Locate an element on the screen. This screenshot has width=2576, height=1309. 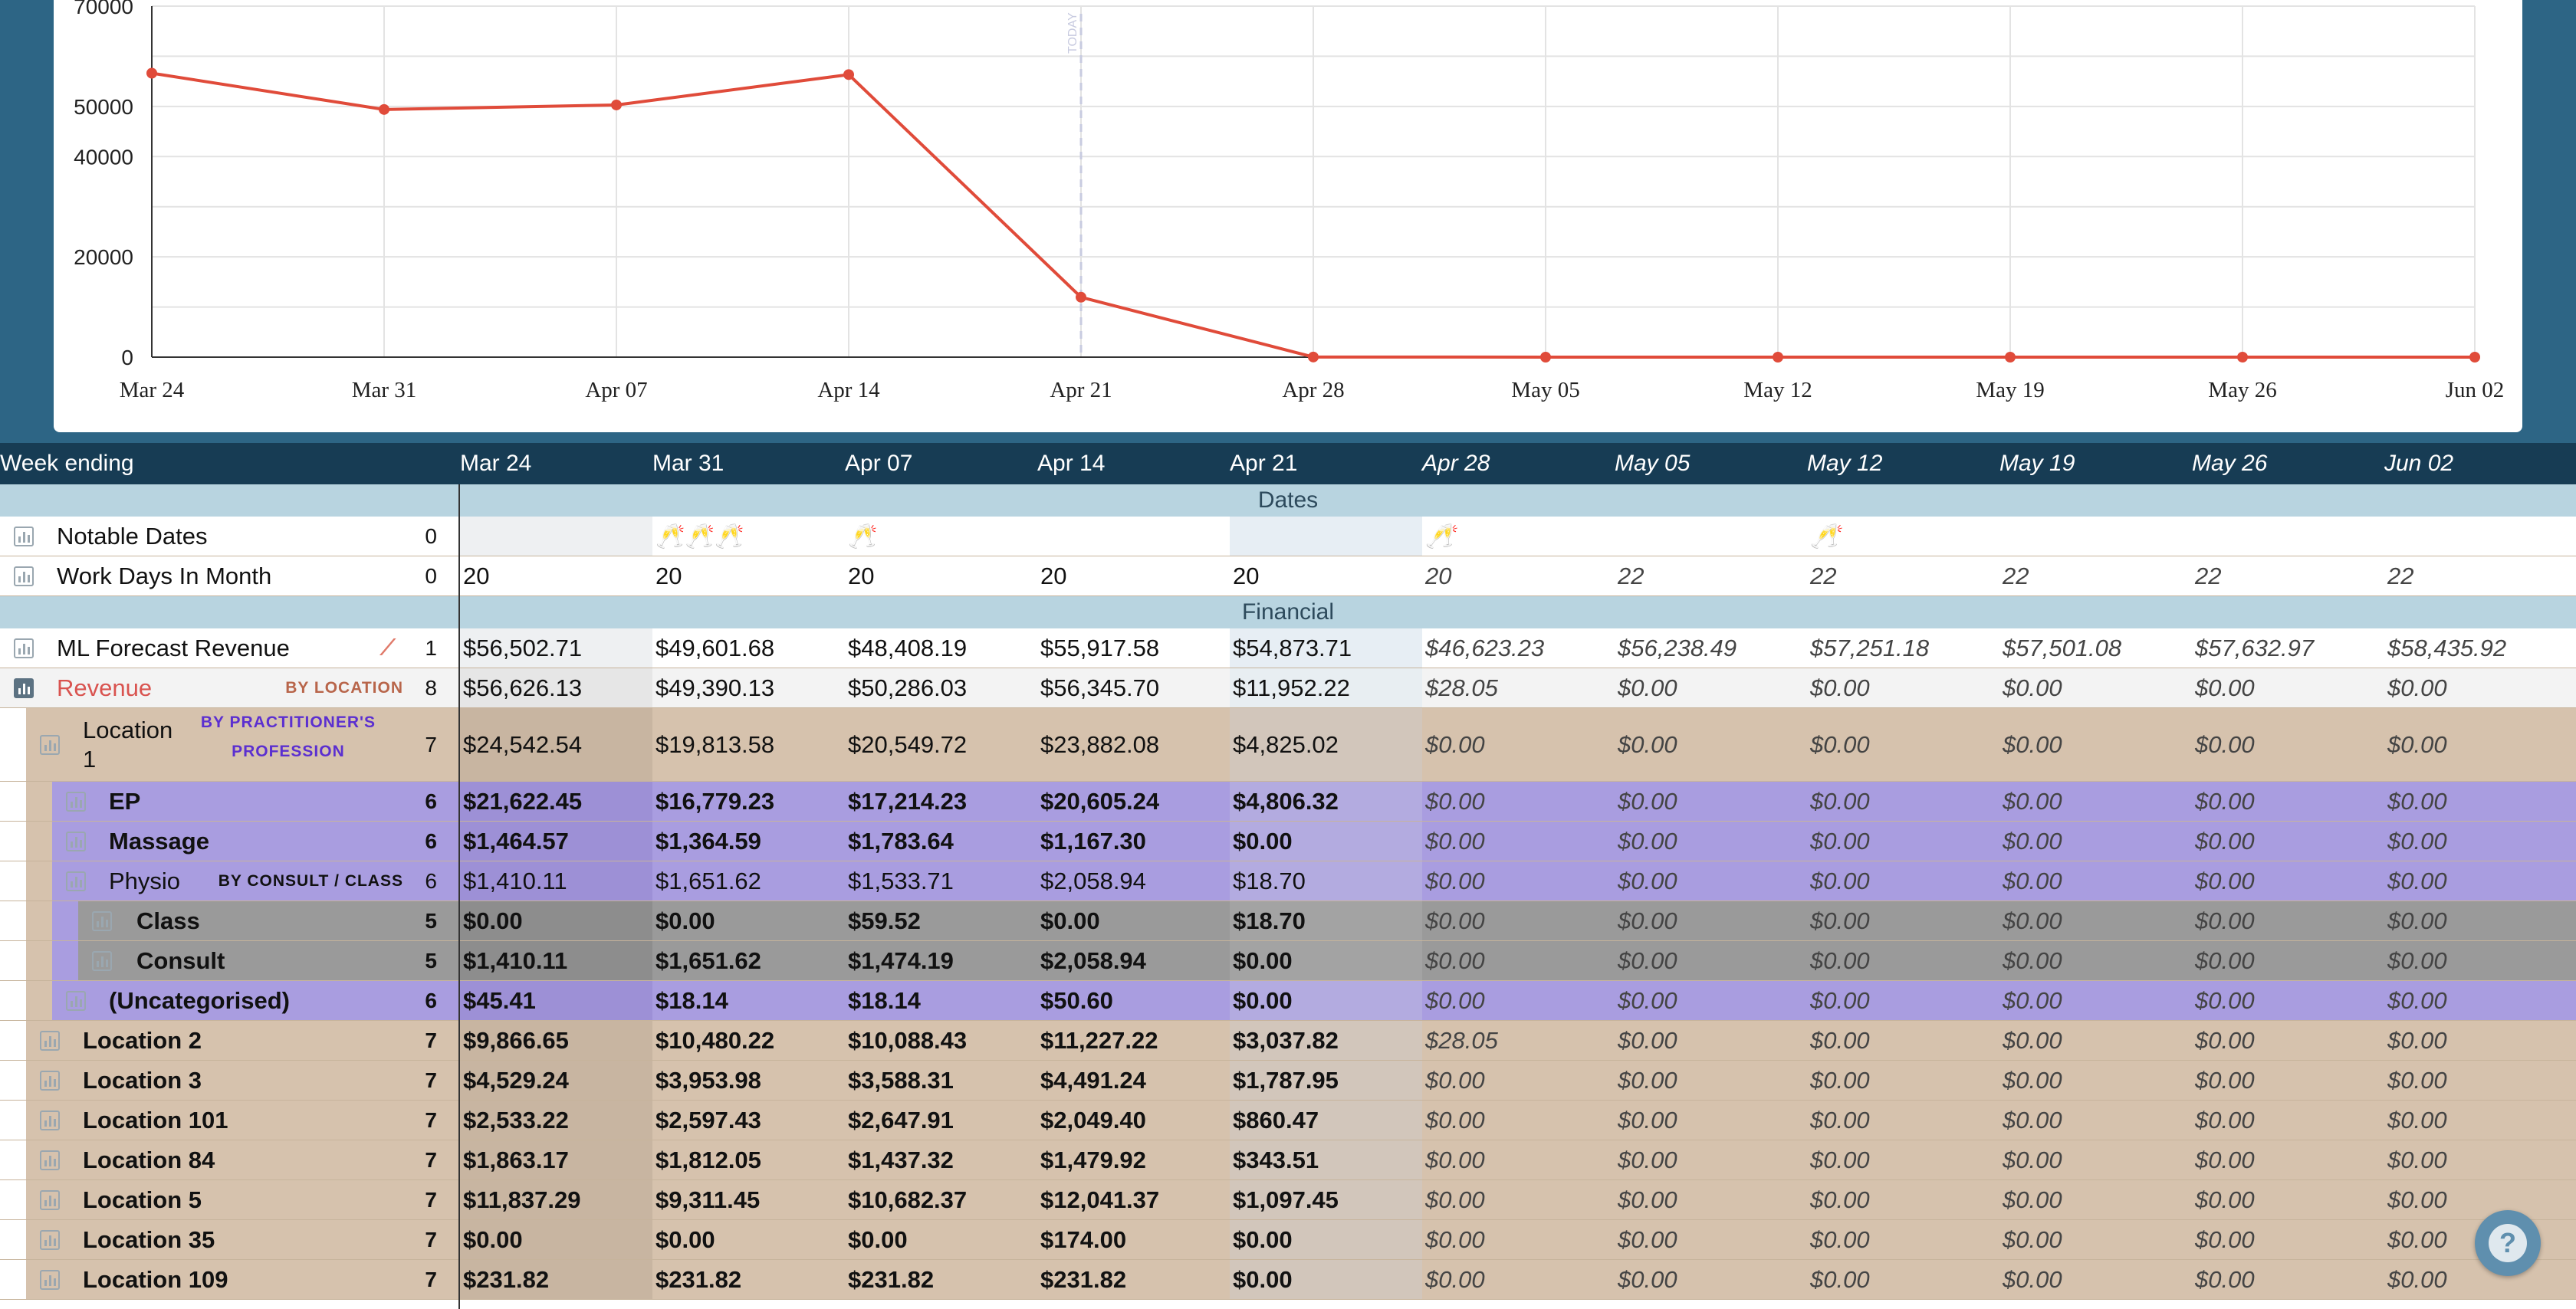
value-cell: $2,647.91 is located at coordinates (901, 1119).